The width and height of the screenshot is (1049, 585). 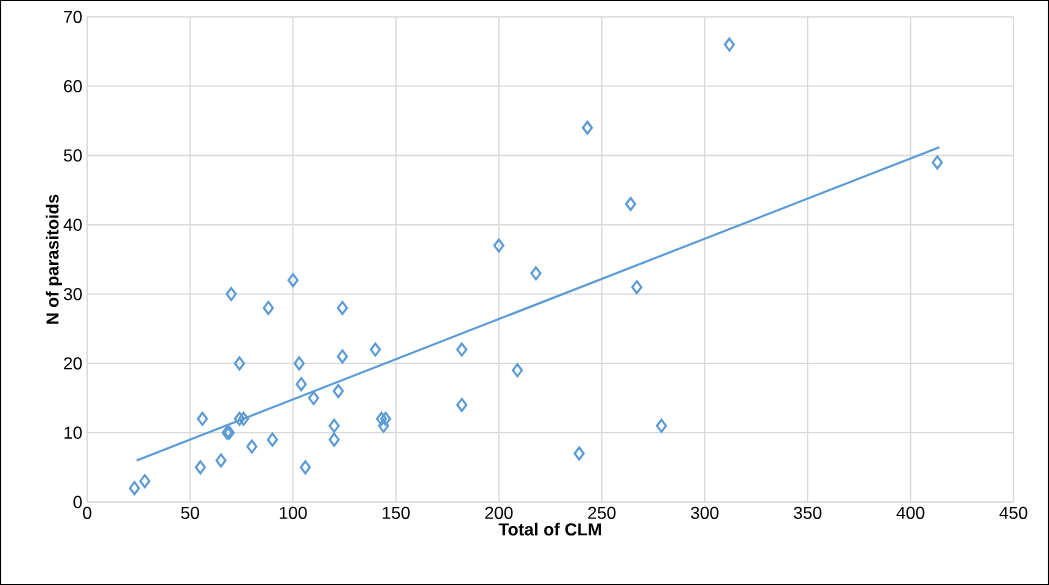 What do you see at coordinates (73, 432) in the screenshot?
I see `y-tick-label: 10` at bounding box center [73, 432].